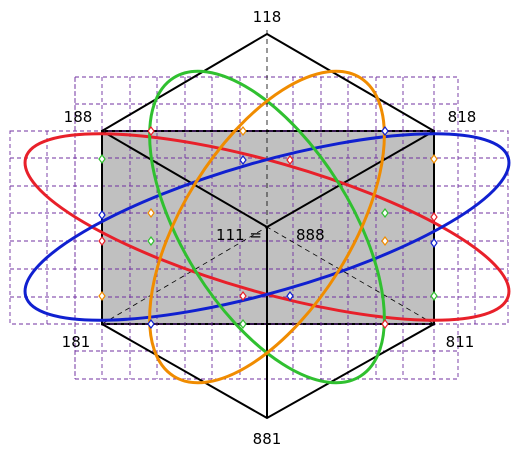 This screenshot has width=519, height=450. What do you see at coordinates (462, 117) in the screenshot?
I see `label-upper-right: 818` at bounding box center [462, 117].